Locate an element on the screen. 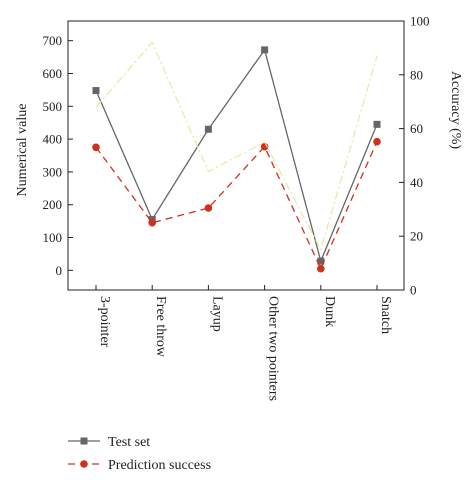 The width and height of the screenshot is (474, 485). right-tick-label: 0 is located at coordinates (413, 290).